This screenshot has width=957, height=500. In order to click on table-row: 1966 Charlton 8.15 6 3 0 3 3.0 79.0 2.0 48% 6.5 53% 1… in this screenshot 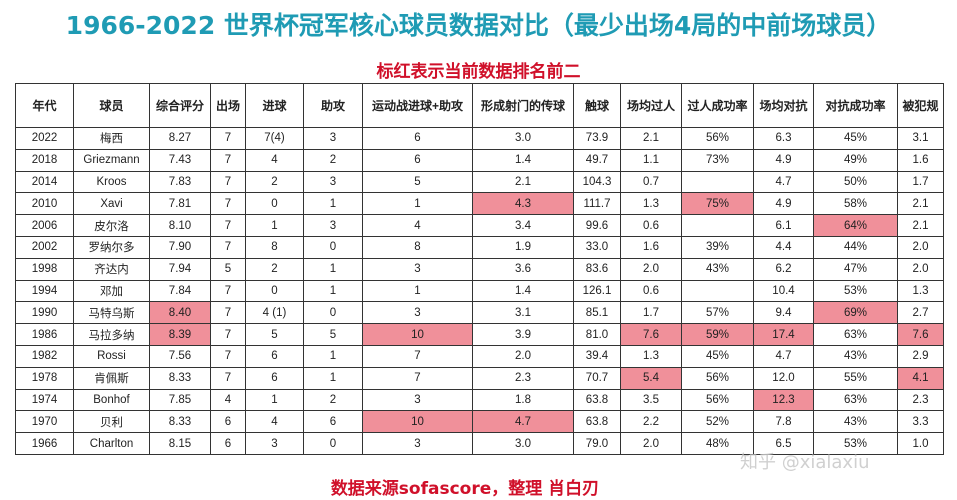, I will do `click(479, 443)`.